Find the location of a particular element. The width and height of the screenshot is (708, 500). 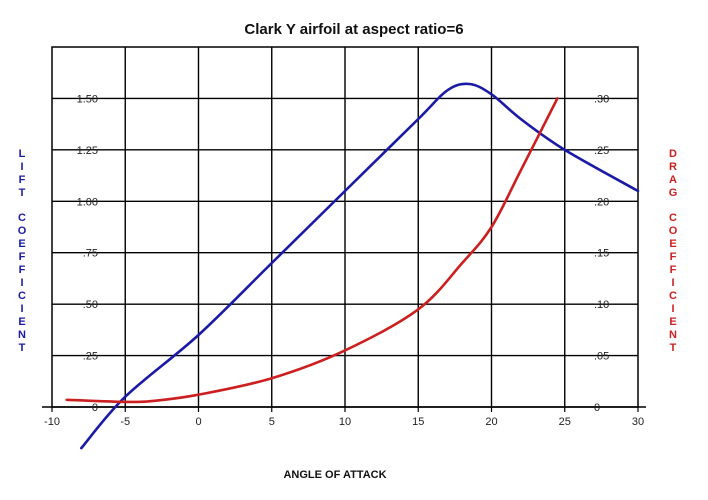

axis-label-letter: L is located at coordinates (22, 154).